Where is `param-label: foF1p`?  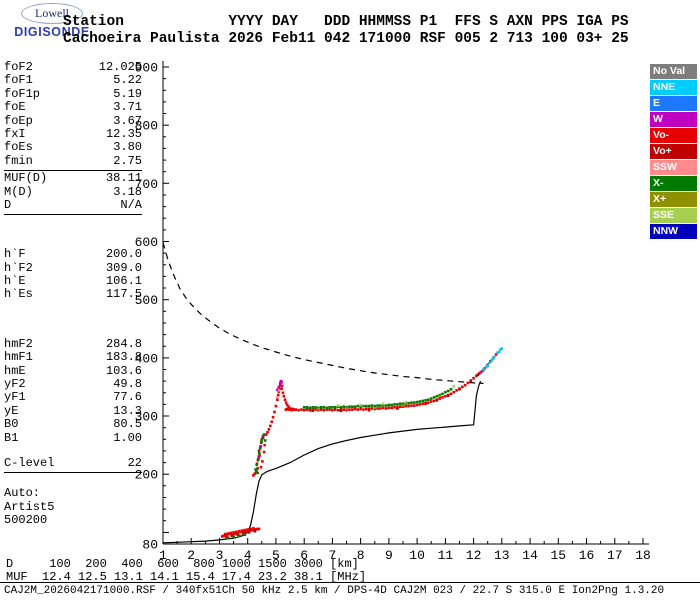 param-label: foF1p is located at coordinates (22, 93).